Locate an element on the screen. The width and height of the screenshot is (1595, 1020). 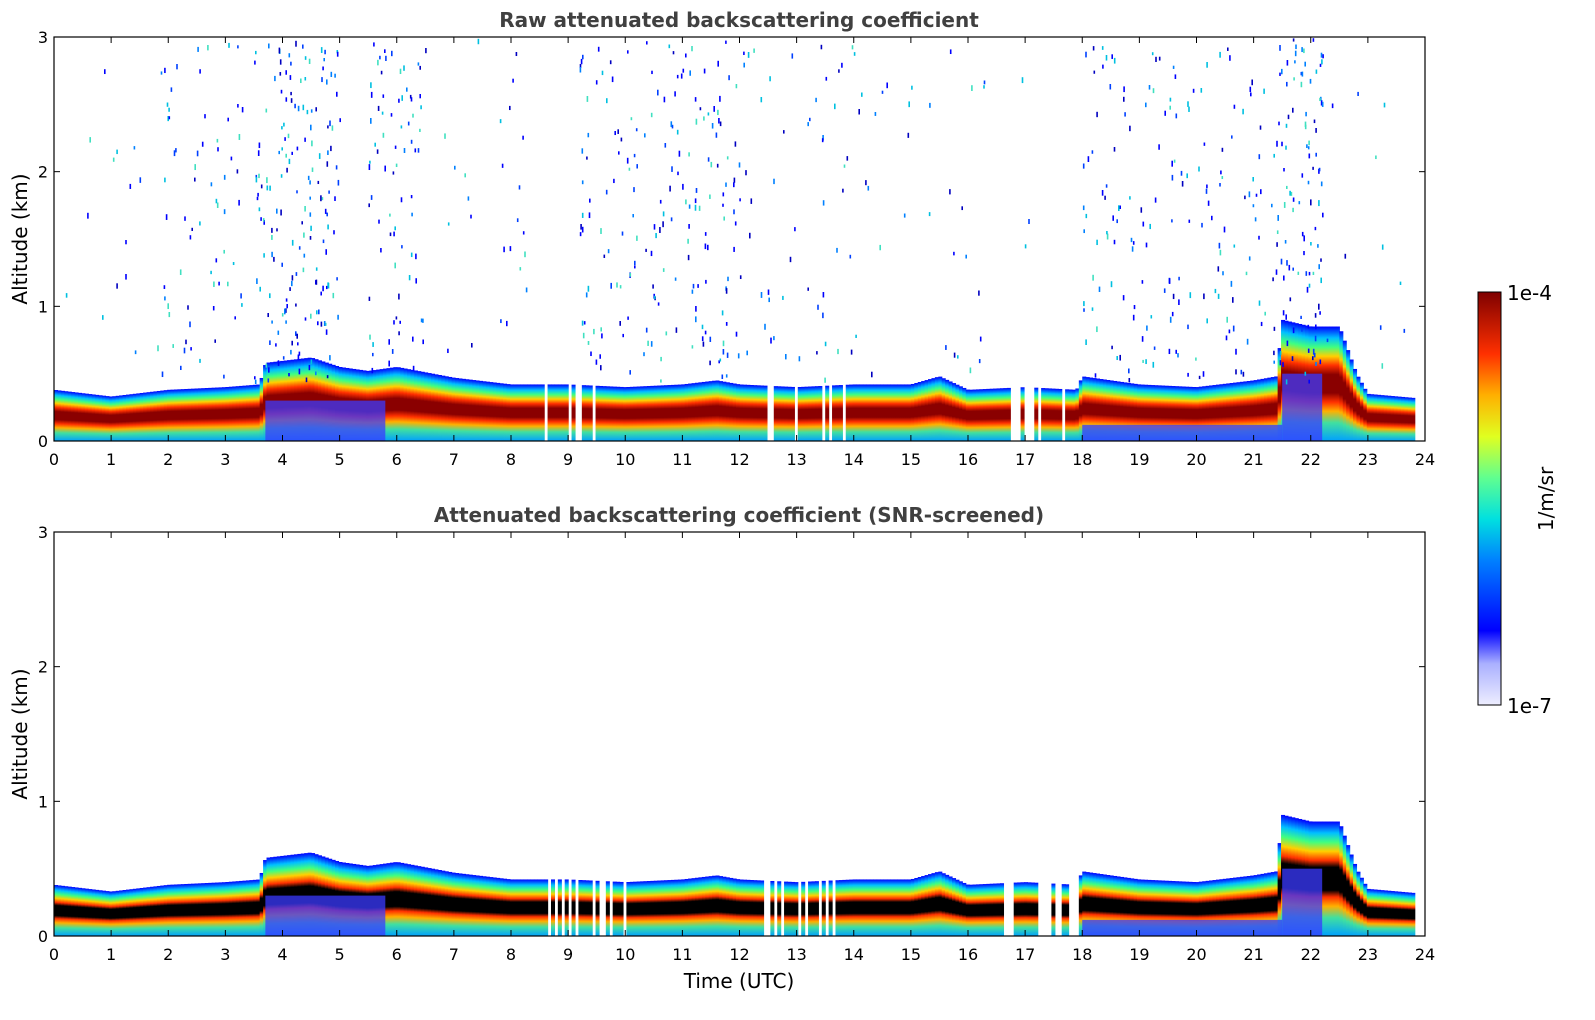
low-signal-region is located at coordinates (1182, 432).